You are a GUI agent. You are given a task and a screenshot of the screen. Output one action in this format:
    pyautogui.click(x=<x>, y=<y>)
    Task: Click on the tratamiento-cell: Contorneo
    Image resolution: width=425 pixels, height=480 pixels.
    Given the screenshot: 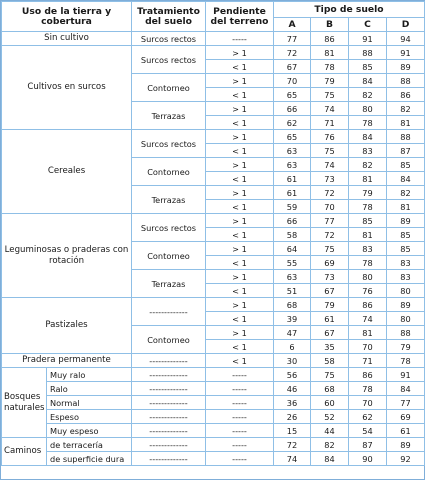 What is the action you would take?
    pyautogui.click(x=168, y=171)
    